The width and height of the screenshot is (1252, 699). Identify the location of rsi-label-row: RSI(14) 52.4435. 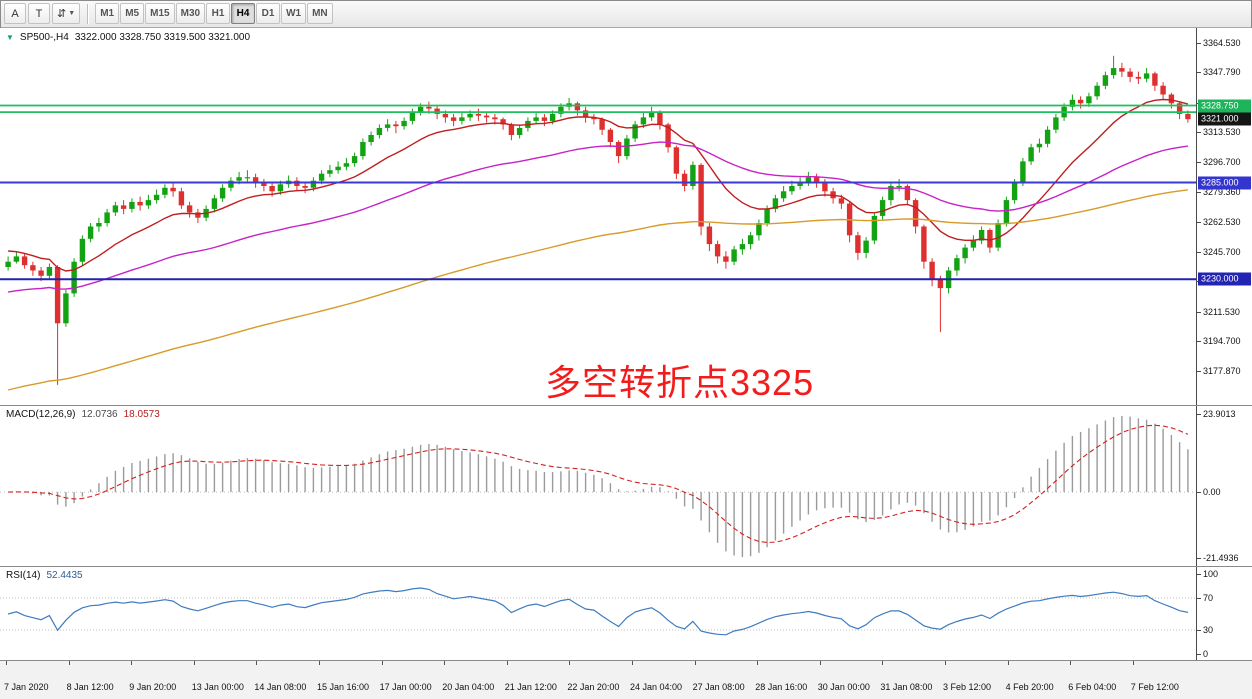
(44, 575).